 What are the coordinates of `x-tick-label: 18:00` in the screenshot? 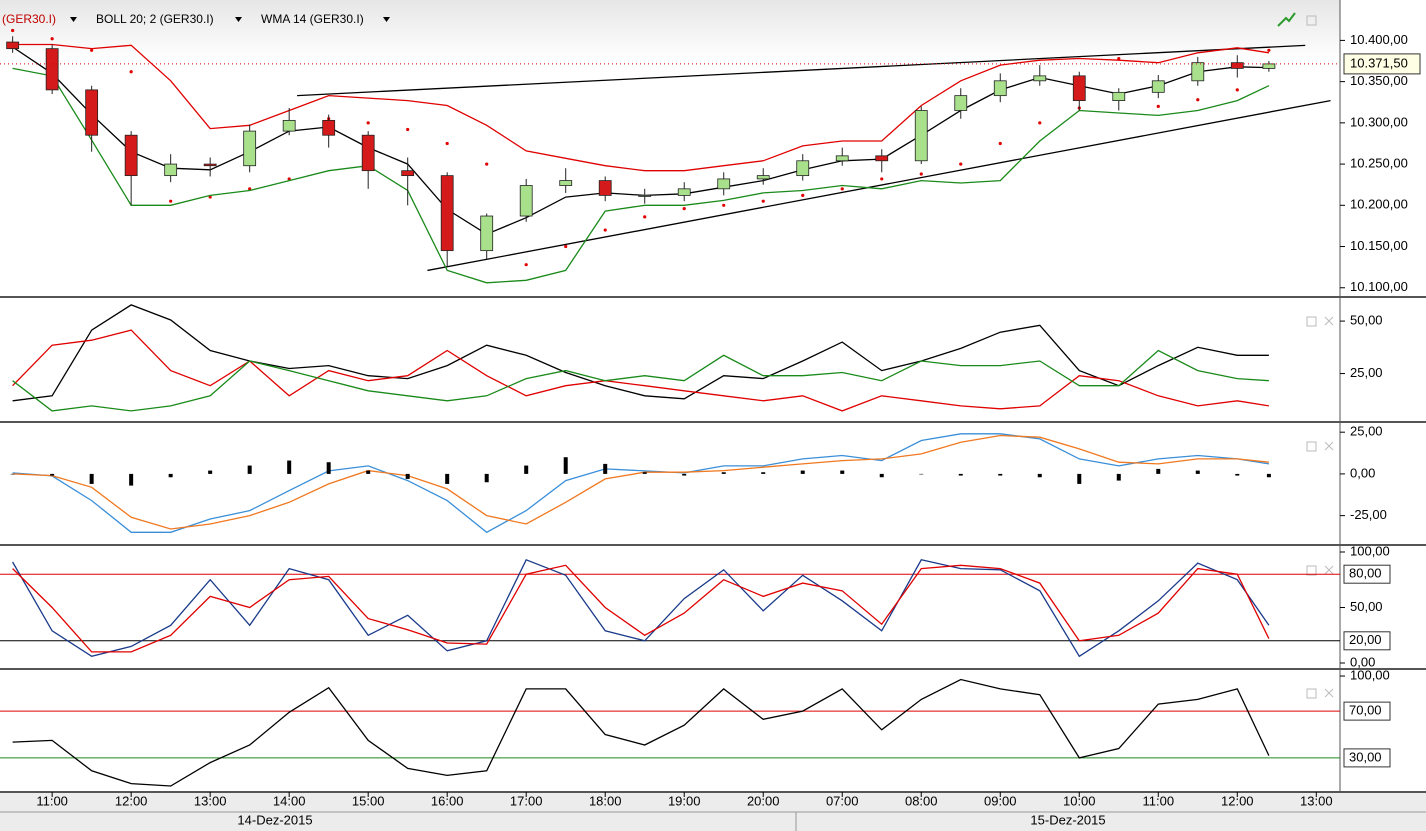 It's located at (605, 800).